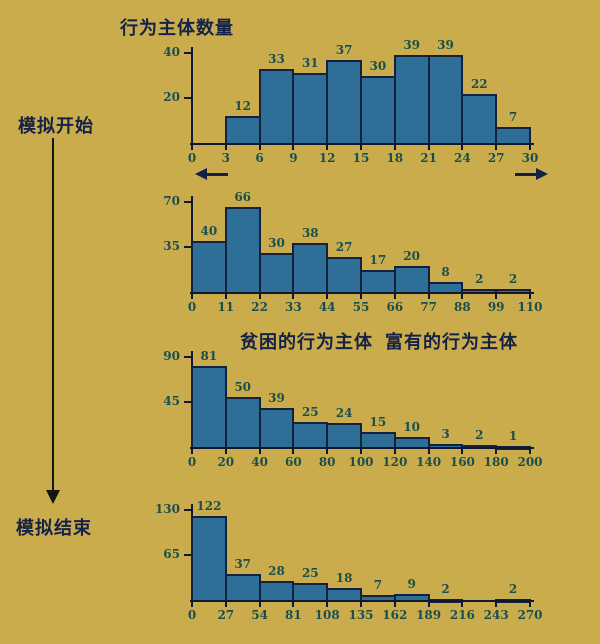 This screenshot has height=644, width=600. What do you see at coordinates (177, 28) in the screenshot?
I see `page-title: 行为主体数量` at bounding box center [177, 28].